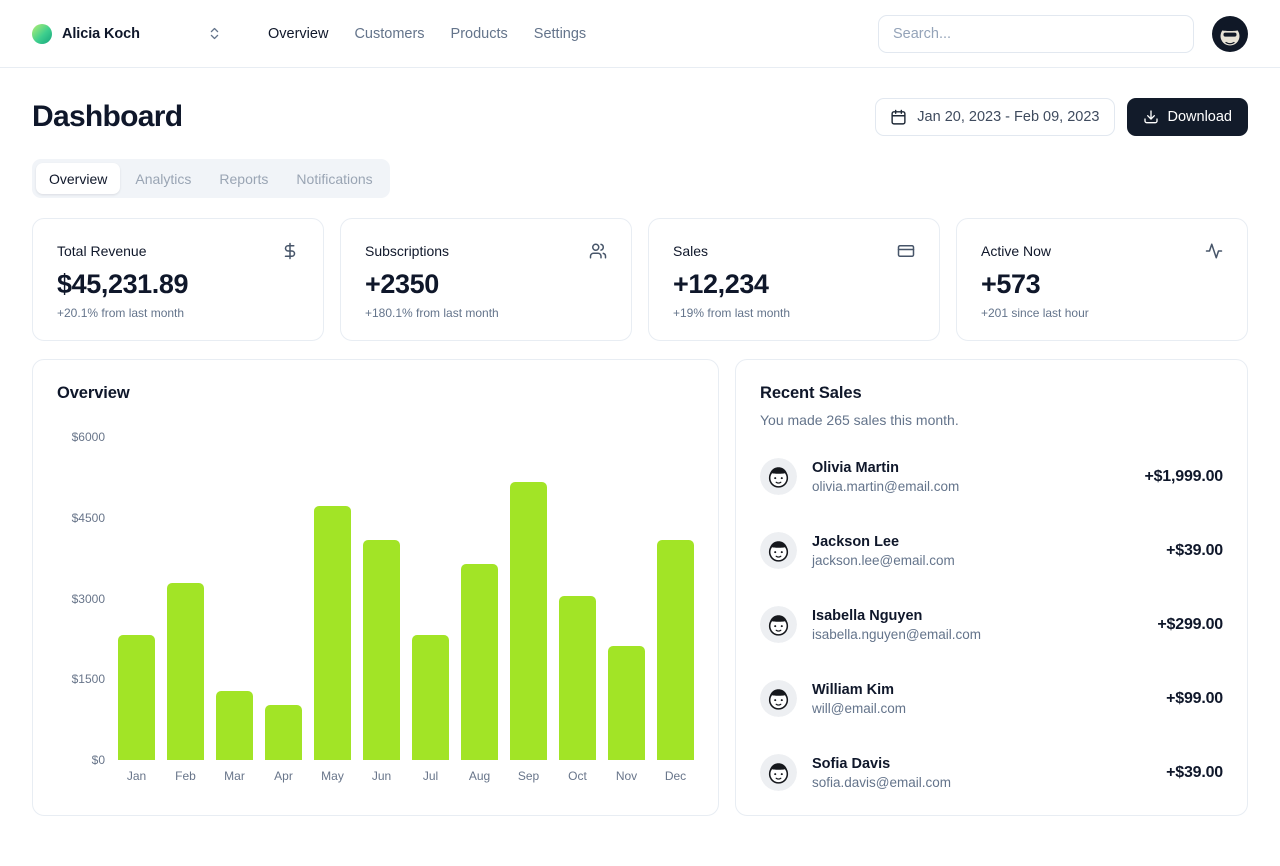 The width and height of the screenshot is (1280, 866). What do you see at coordinates (486, 251) in the screenshot?
I see `stat-card-header: Subscriptions` at bounding box center [486, 251].